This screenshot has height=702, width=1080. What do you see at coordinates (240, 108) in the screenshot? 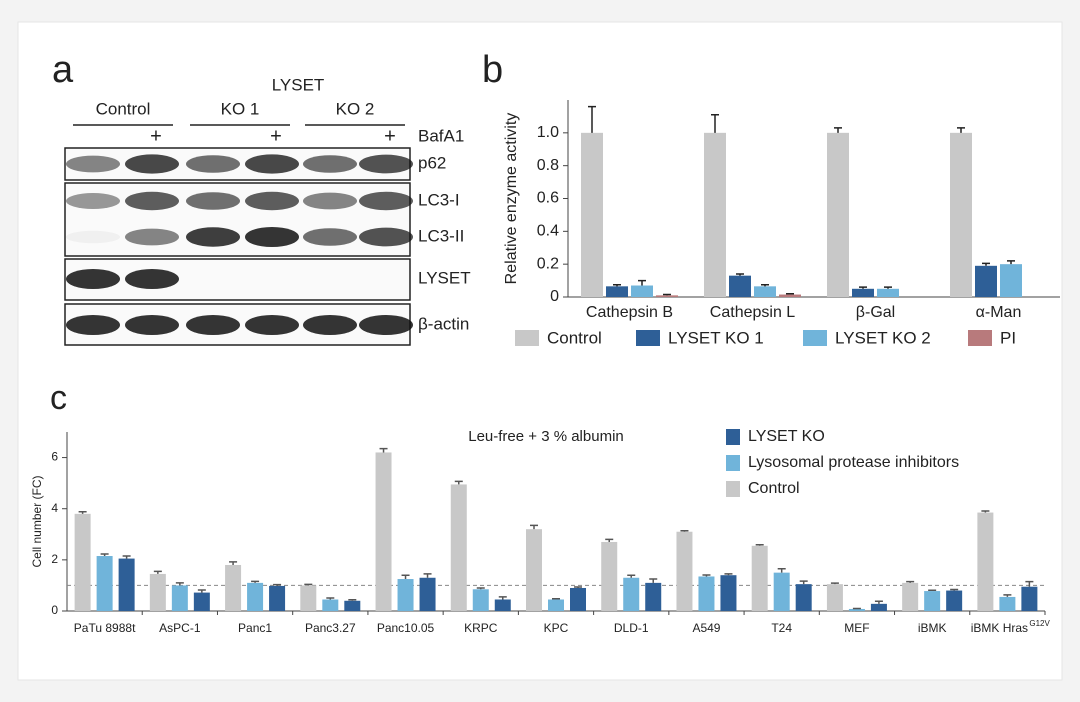
I see `group-label: KO 1` at bounding box center [240, 108].